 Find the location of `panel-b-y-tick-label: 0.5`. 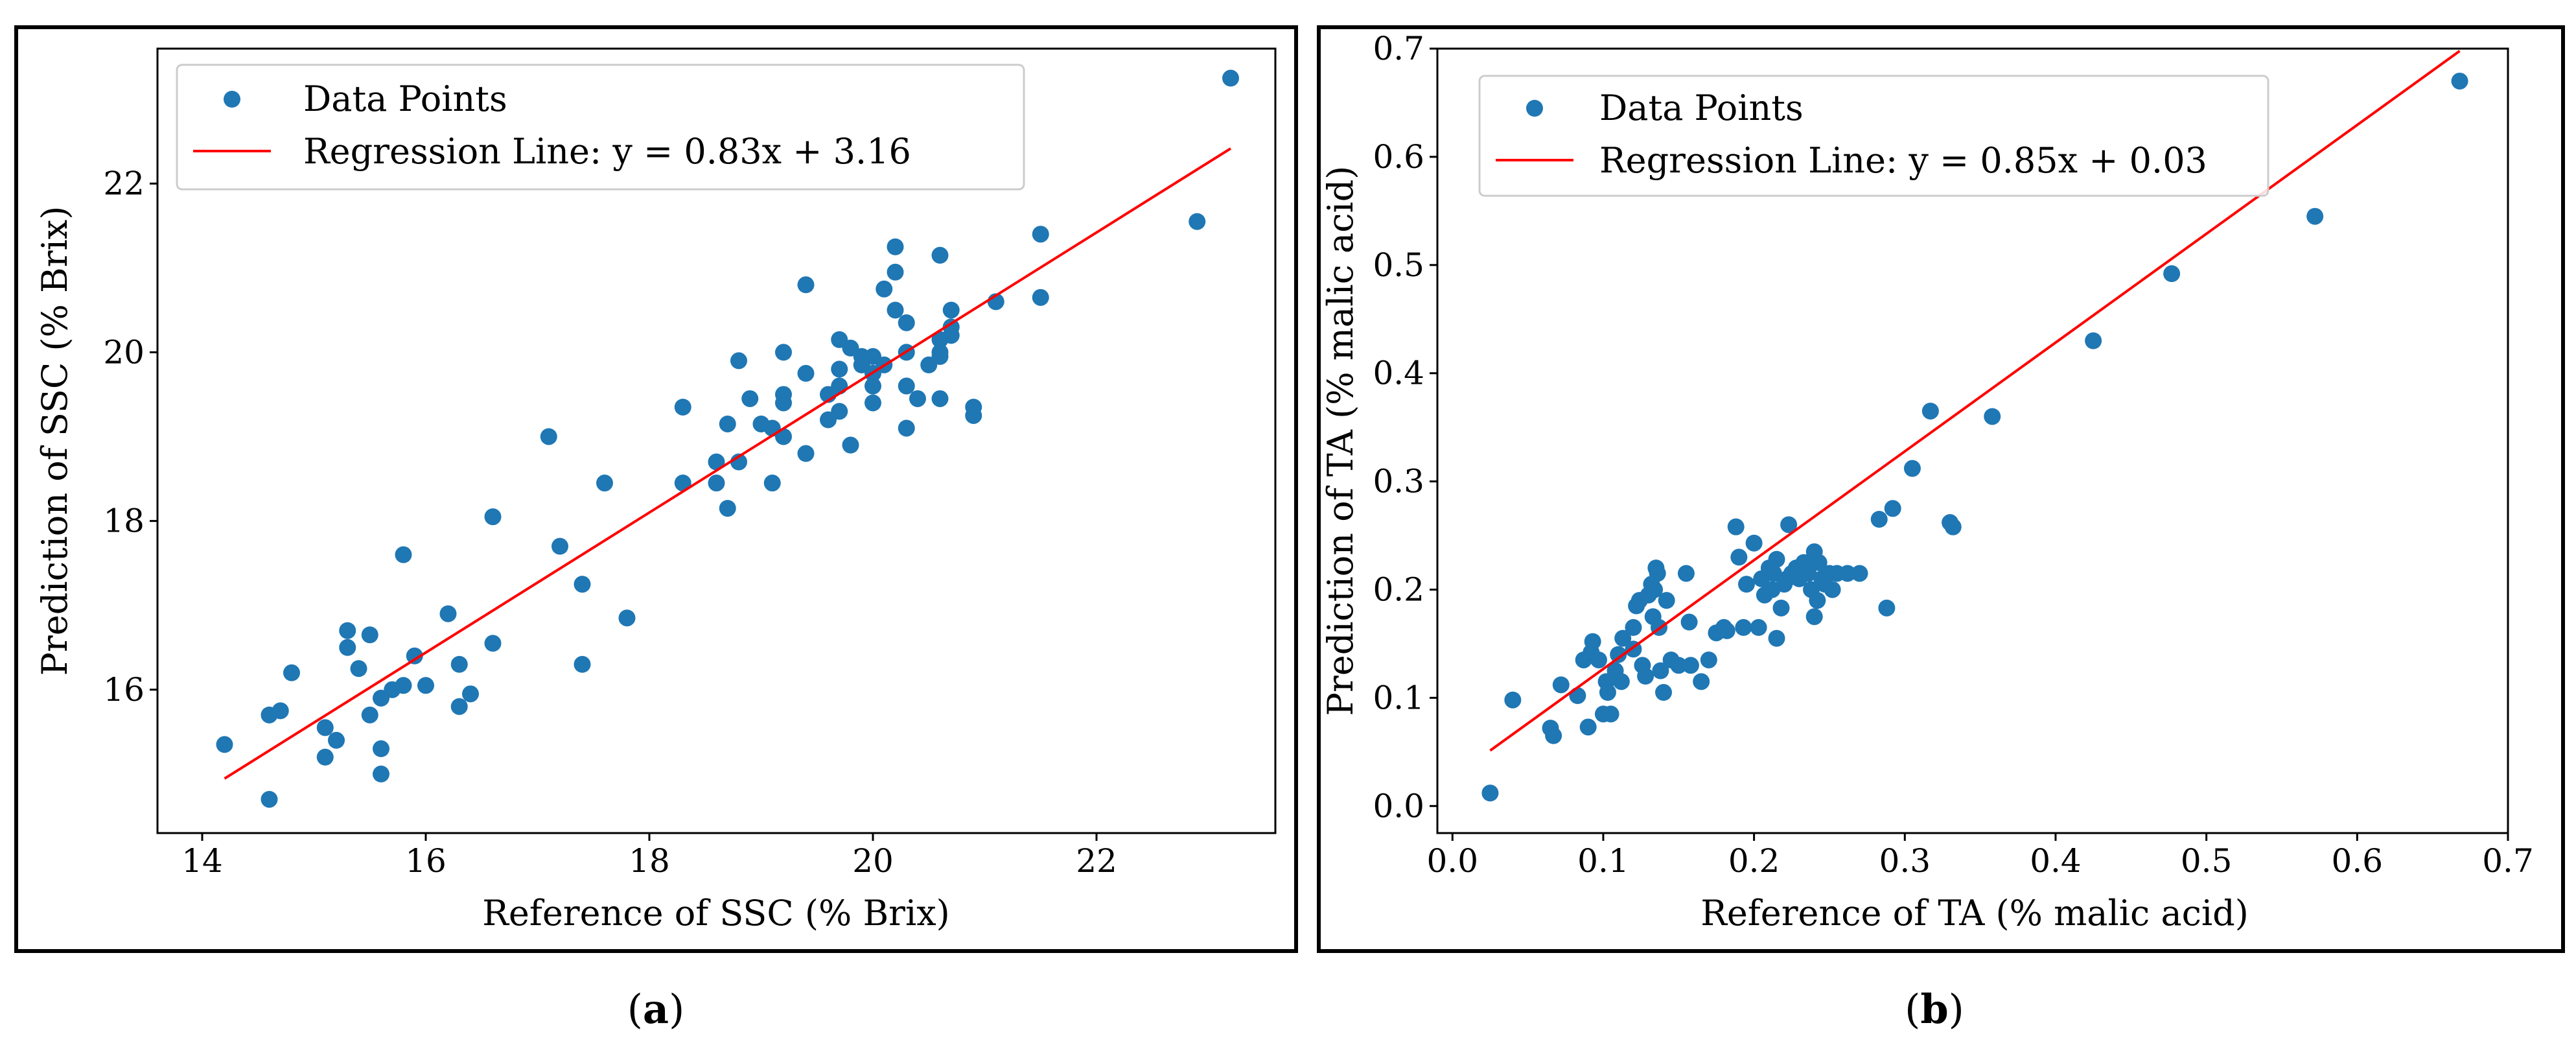

panel-b-y-tick-label: 0.5 is located at coordinates (1398, 265).